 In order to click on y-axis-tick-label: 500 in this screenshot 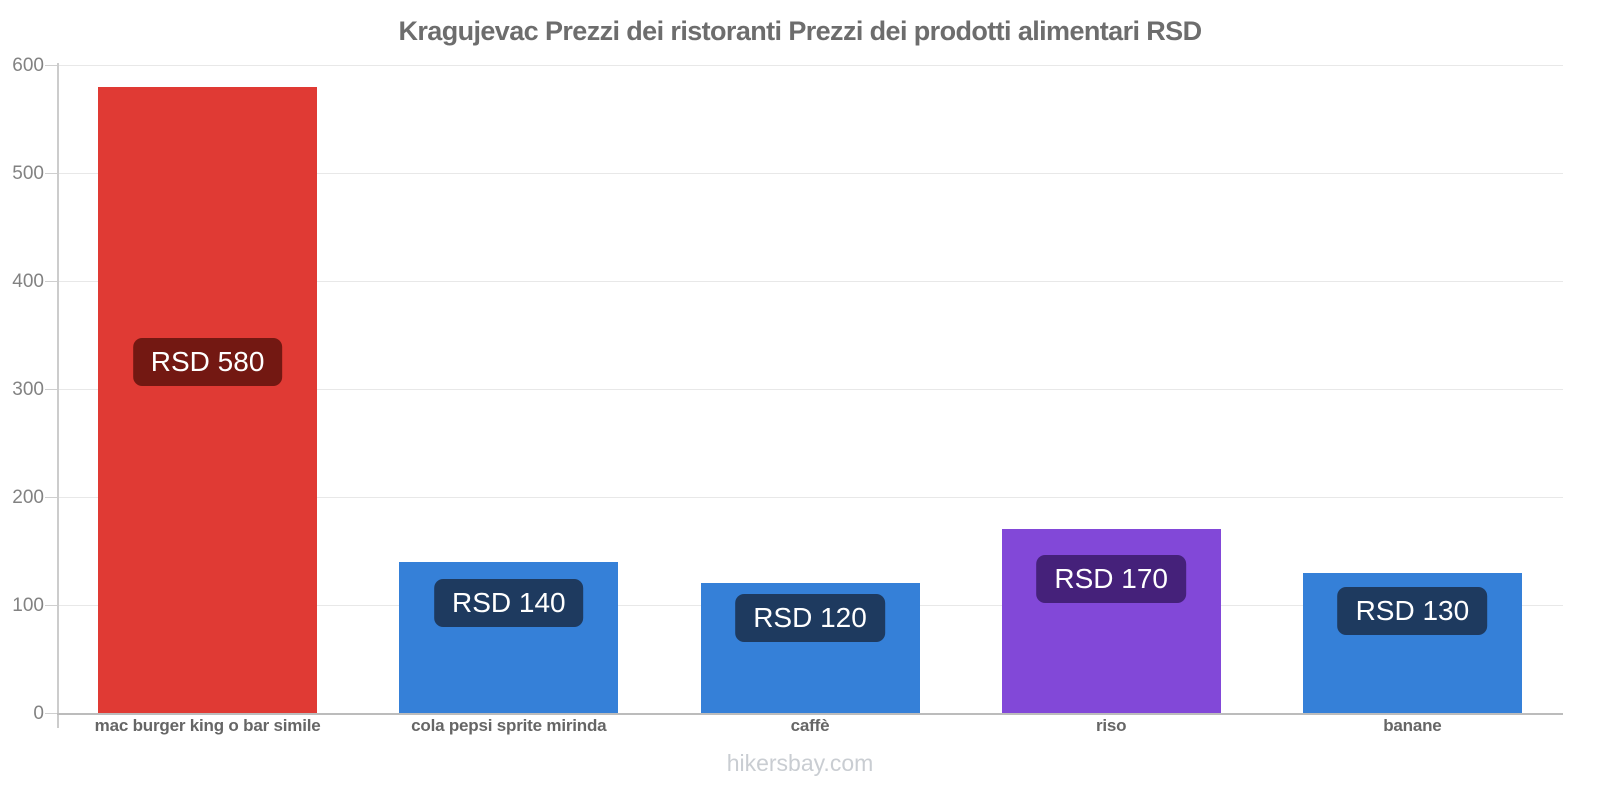, I will do `click(28, 173)`.